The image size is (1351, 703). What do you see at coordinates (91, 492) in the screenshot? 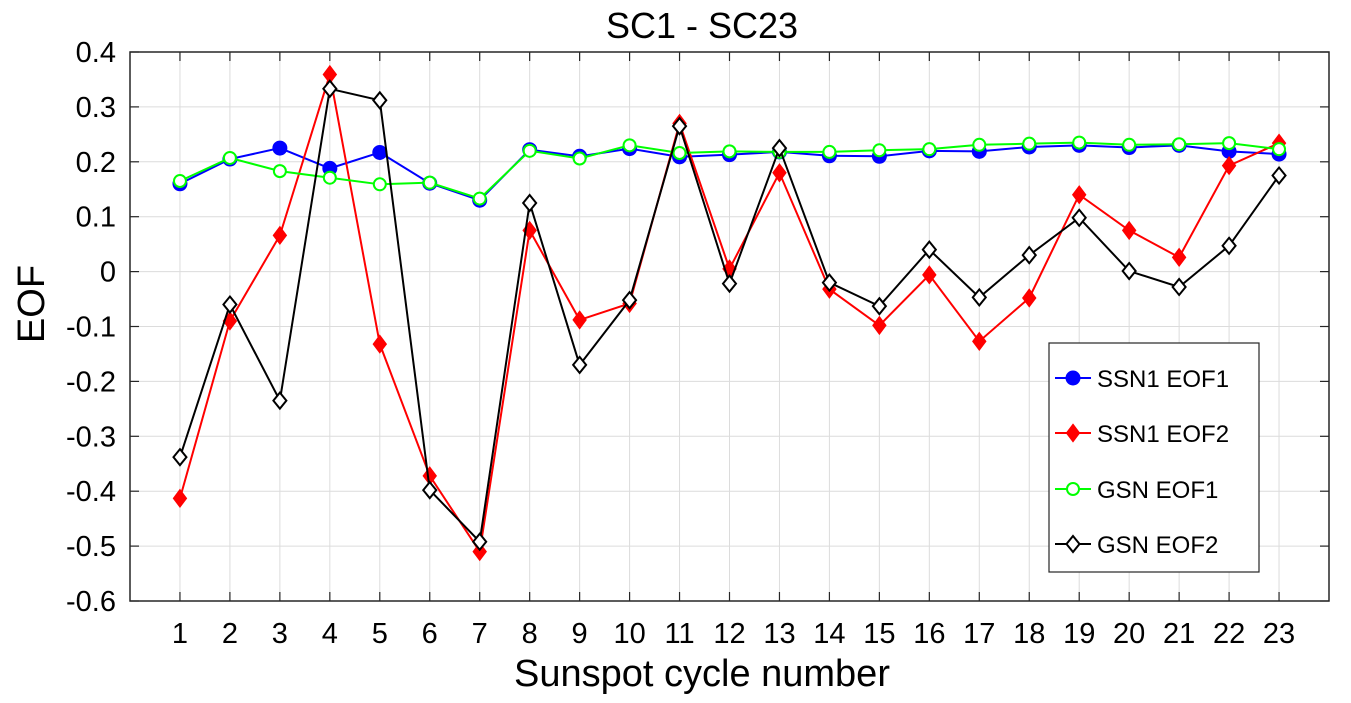
I see `y-tick-label: -0.4` at bounding box center [91, 492].